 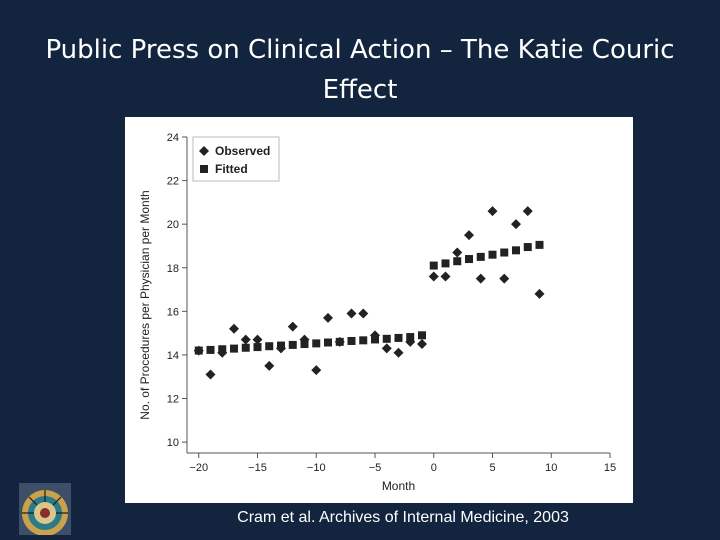 What do you see at coordinates (242, 151) in the screenshot?
I see `legend-label: Observed` at bounding box center [242, 151].